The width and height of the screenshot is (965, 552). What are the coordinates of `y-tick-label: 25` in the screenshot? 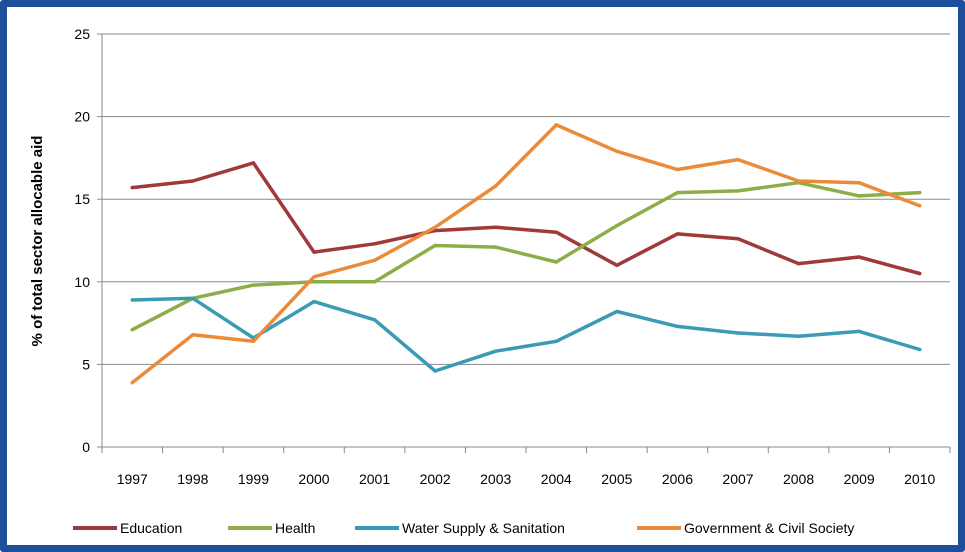 It's located at (82, 34).